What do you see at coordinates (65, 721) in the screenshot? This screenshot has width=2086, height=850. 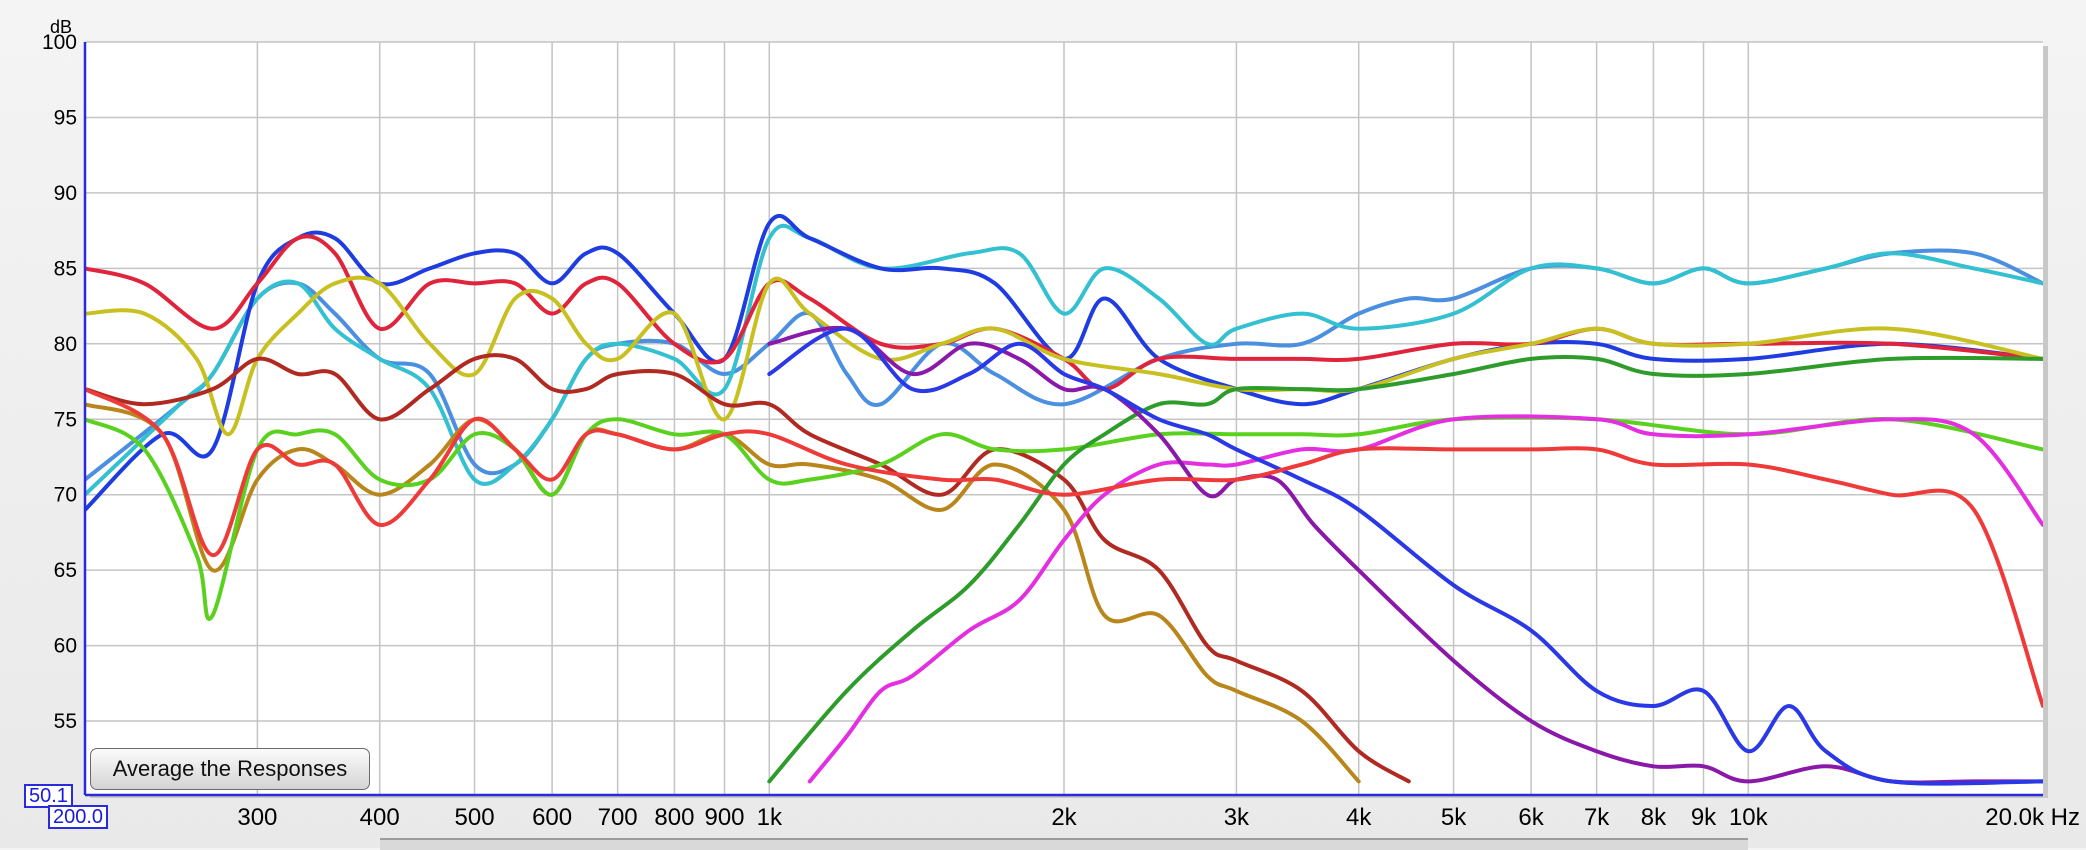 I see `y-tick-label: 55` at bounding box center [65, 721].